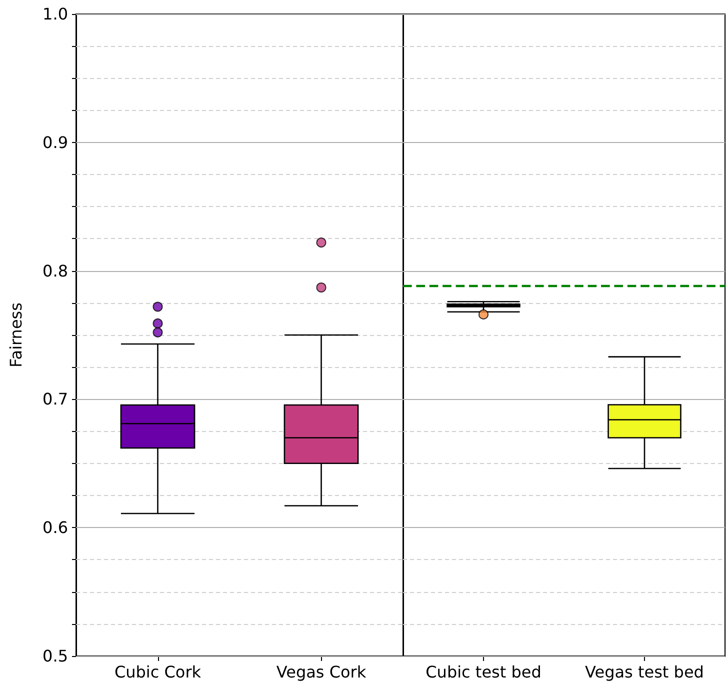  What do you see at coordinates (55, 656) in the screenshot?
I see `y-tick-label: 0.5` at bounding box center [55, 656].